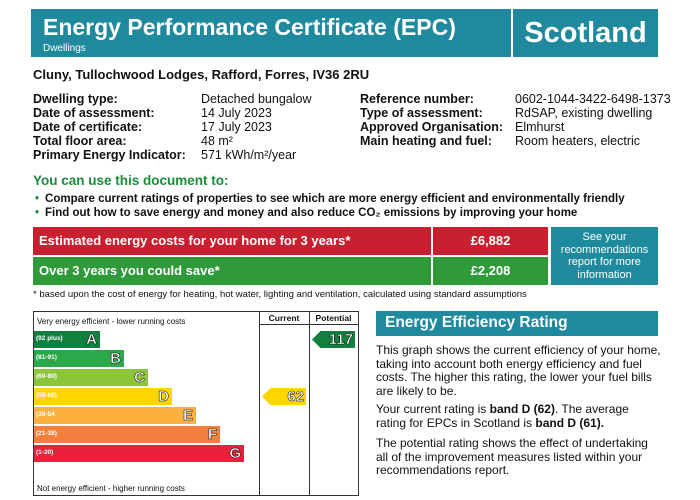 The width and height of the screenshot is (700, 500). What do you see at coordinates (236, 127) in the screenshot?
I see `certificate-date-value: 17 July 2023` at bounding box center [236, 127].